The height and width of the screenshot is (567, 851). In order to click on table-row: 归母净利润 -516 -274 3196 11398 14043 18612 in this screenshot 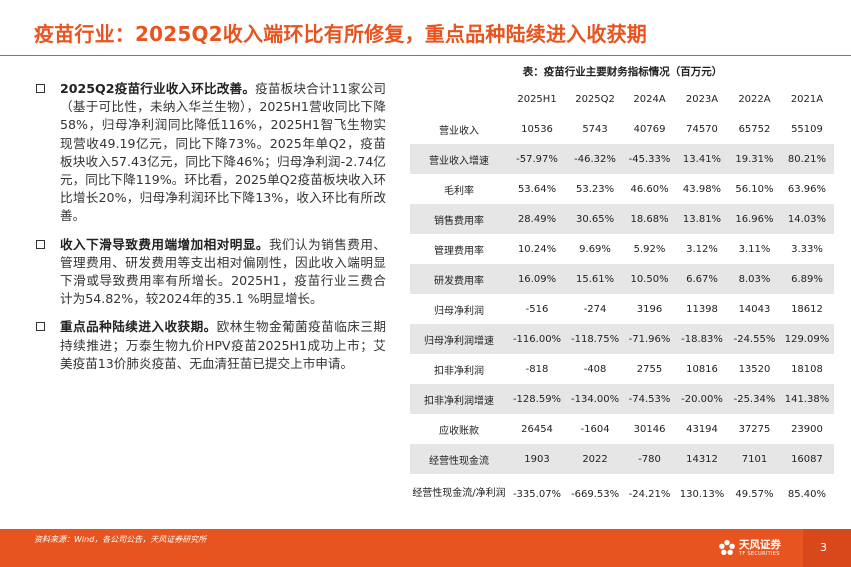, I will do `click(622, 309)`.